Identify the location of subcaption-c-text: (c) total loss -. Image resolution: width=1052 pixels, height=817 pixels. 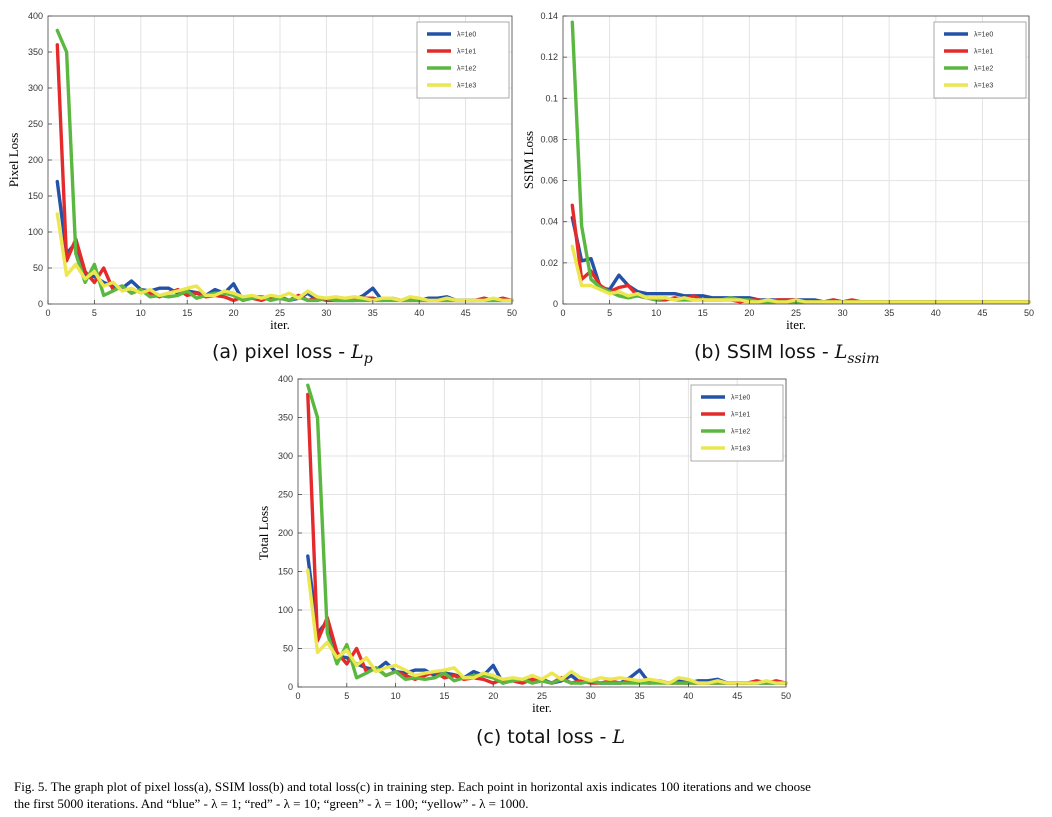
(544, 737).